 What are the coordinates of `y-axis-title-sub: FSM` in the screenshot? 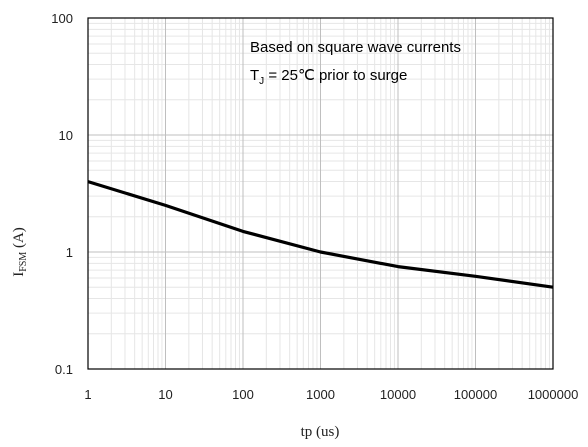 It's located at (23, 262).